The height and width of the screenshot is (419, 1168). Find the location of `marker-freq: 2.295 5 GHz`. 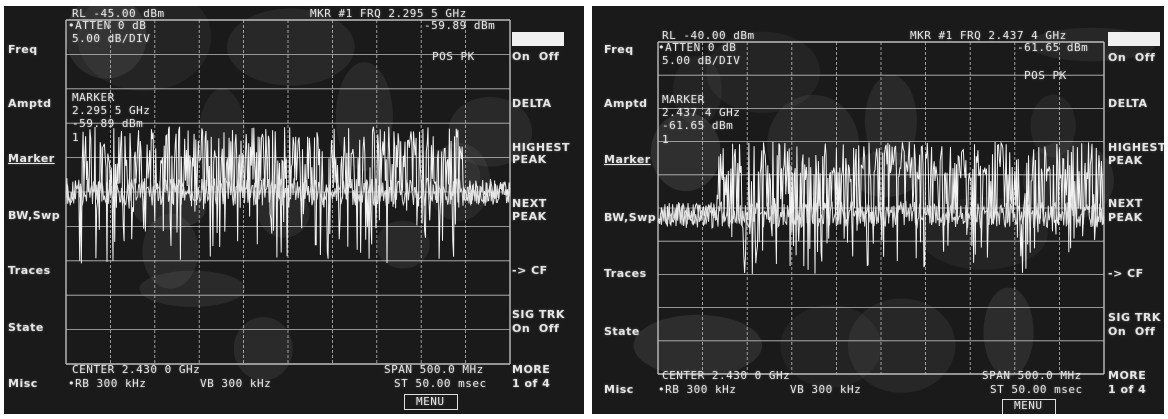

marker-freq: 2.295 5 GHz is located at coordinates (111, 110).